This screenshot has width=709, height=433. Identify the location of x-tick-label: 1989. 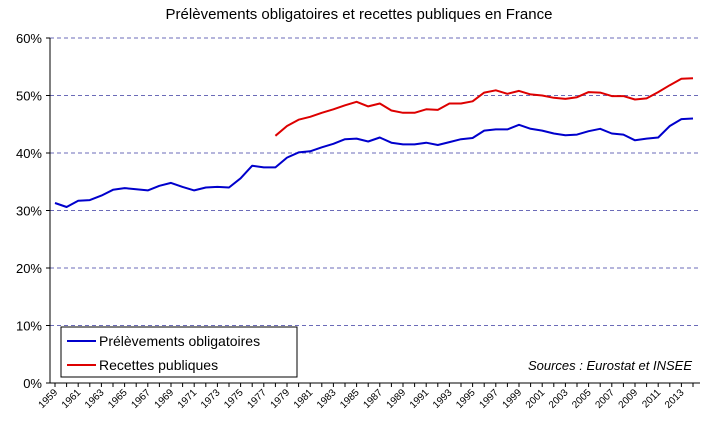
(397, 399).